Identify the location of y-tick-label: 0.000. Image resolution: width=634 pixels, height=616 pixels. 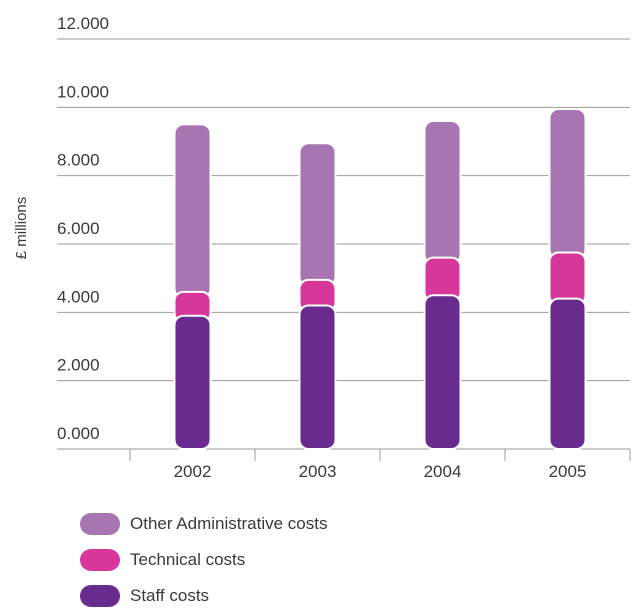
(78, 433).